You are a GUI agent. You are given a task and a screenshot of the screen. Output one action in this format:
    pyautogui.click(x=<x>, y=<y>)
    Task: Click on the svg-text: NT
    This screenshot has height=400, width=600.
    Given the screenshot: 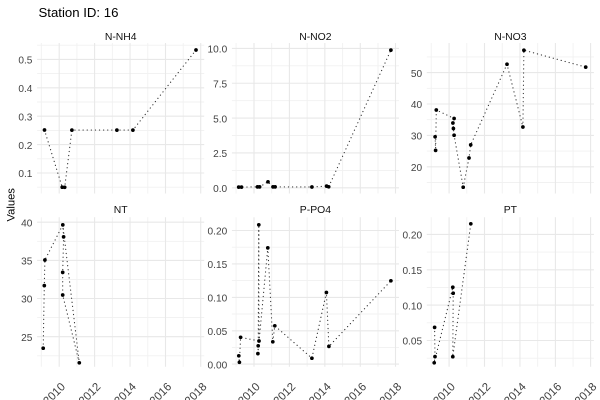 What is the action you would take?
    pyautogui.click(x=121, y=210)
    